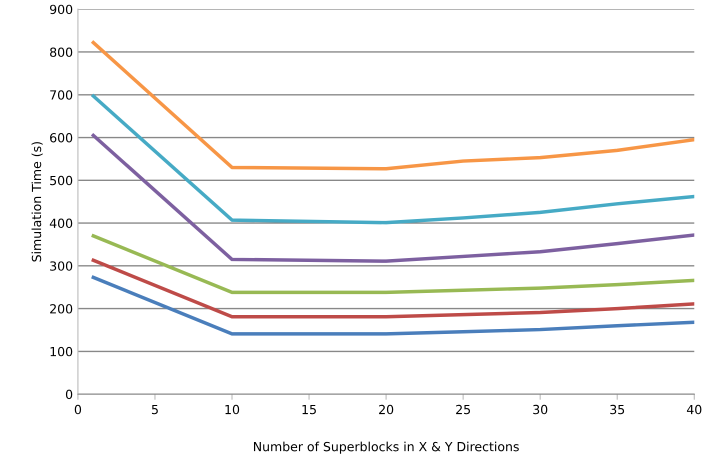  I want to click on y-axis-title: Simulation Time (s), so click(37, 202).